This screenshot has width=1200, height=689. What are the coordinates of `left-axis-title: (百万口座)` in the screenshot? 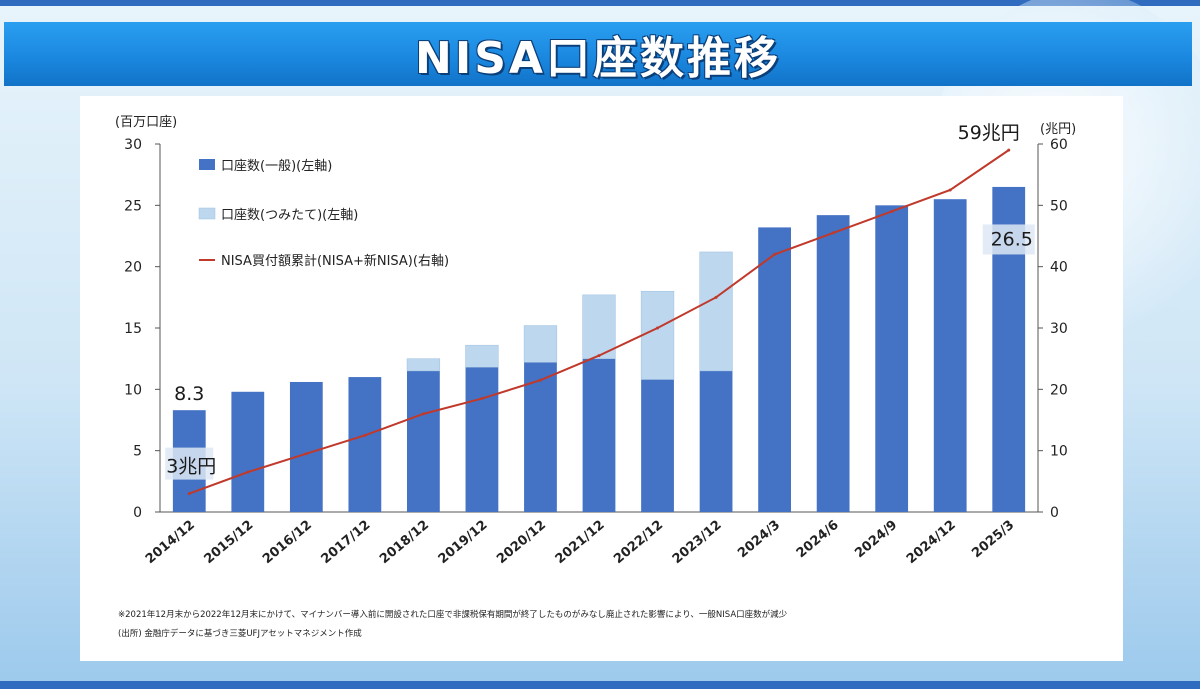 It's located at (146, 122).